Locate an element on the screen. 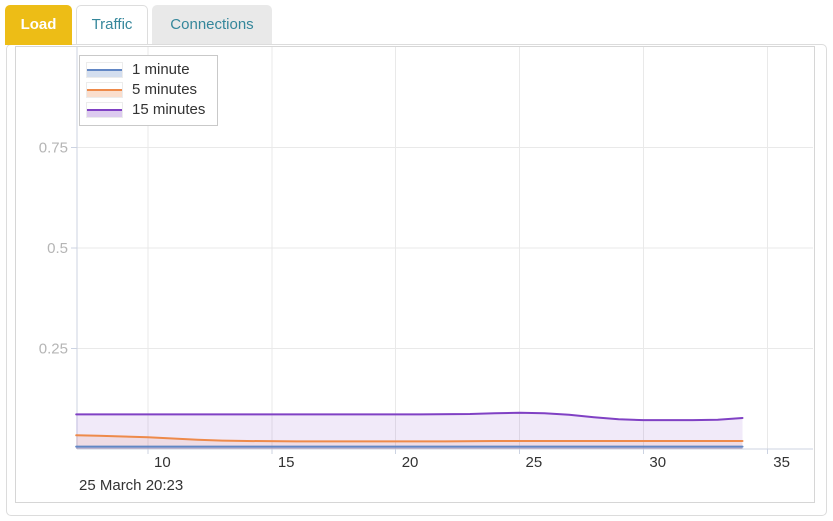 The height and width of the screenshot is (521, 833). legend-item-5-minutes: 5 minutes is located at coordinates (145, 89).